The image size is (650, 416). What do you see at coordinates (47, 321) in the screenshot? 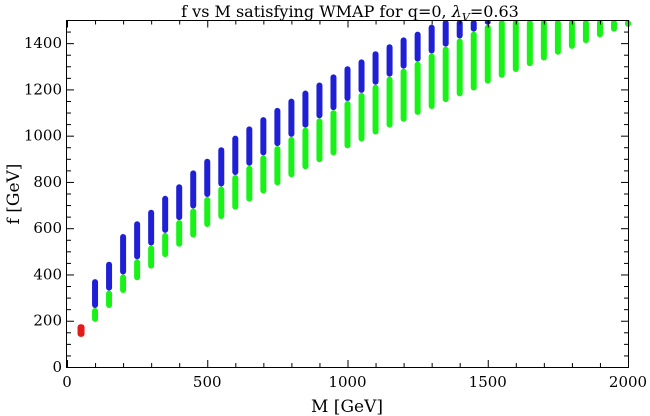
I see `y-tick-label: 200` at bounding box center [47, 321].